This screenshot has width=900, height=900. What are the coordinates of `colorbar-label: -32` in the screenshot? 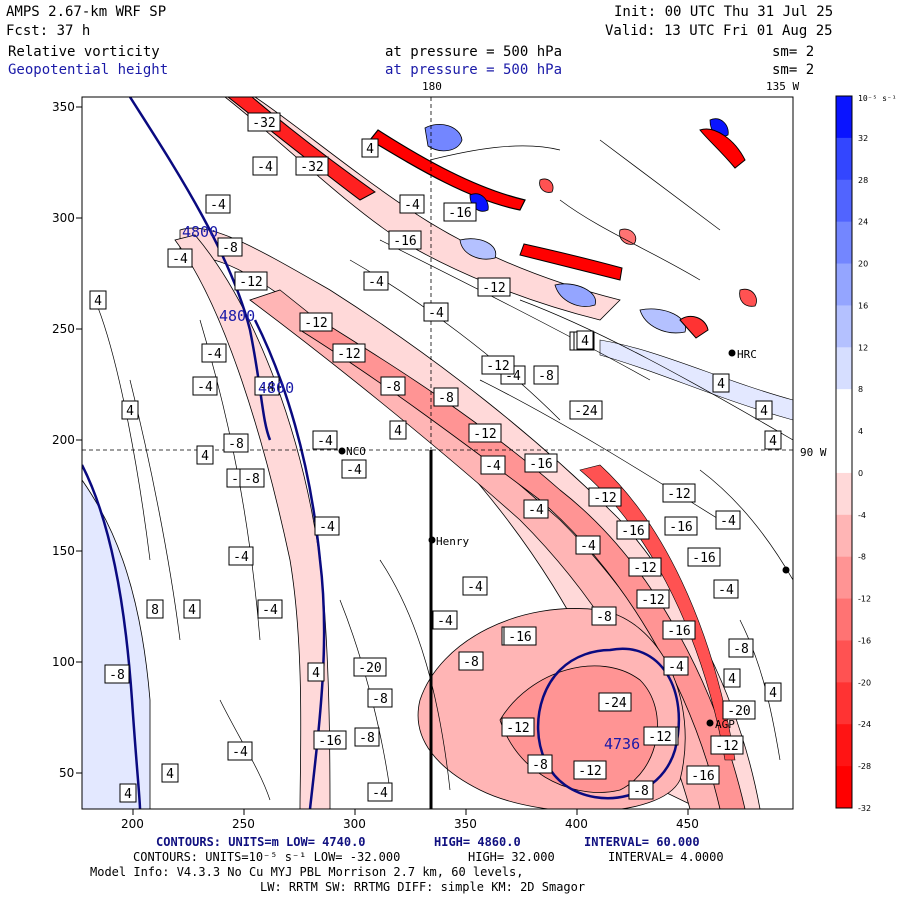 It's located at (864, 808).